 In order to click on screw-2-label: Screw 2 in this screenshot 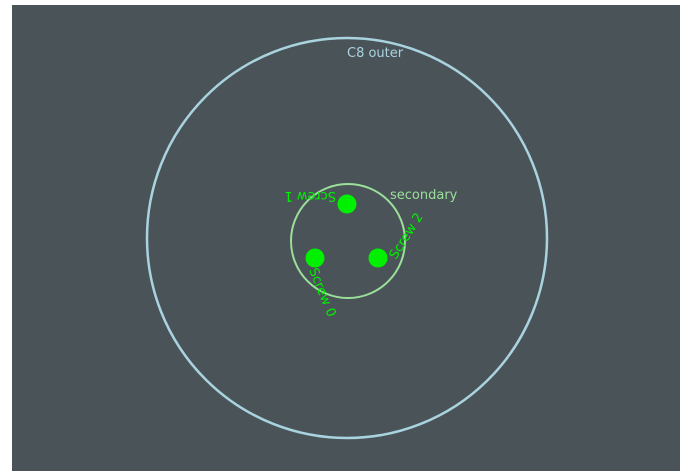, I will do `click(407, 236)`.